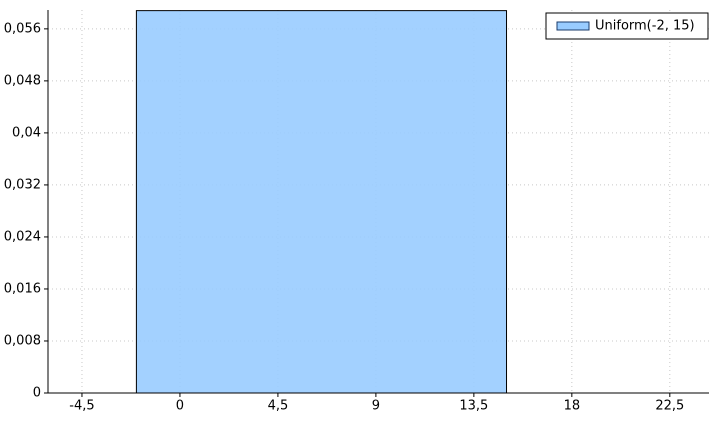 The image size is (723, 423). I want to click on y-tick-label: 0,048, so click(22, 80).